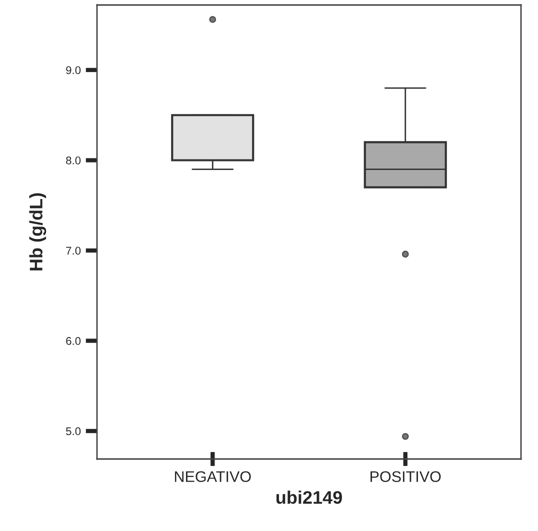 The image size is (538, 531). What do you see at coordinates (73, 341) in the screenshot?
I see `y-tick-label: 6.0` at bounding box center [73, 341].